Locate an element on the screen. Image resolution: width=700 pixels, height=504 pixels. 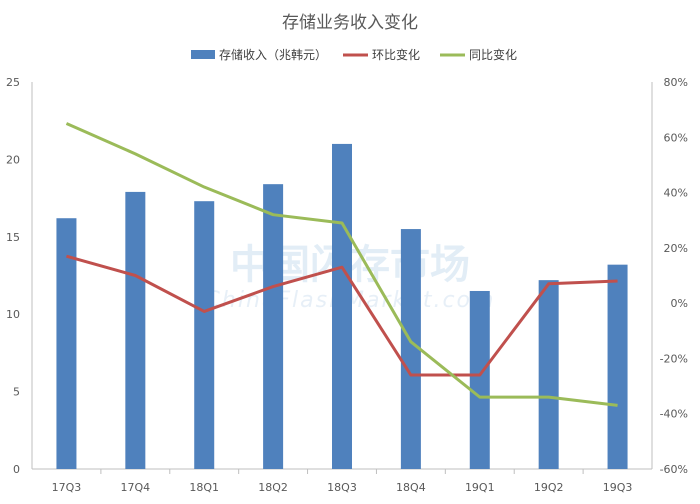
y-right-tick-label: -60% is located at coordinates (674, 469).